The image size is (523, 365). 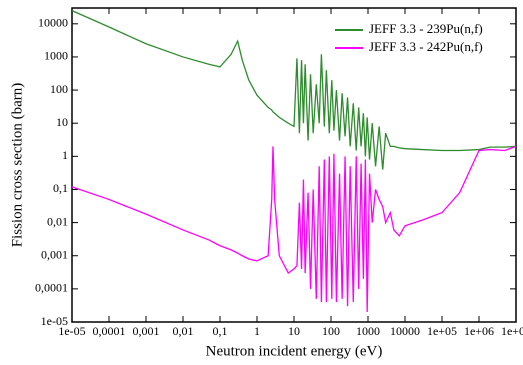 I want to click on x-tick-label: 1e+05, so click(x=442, y=331).